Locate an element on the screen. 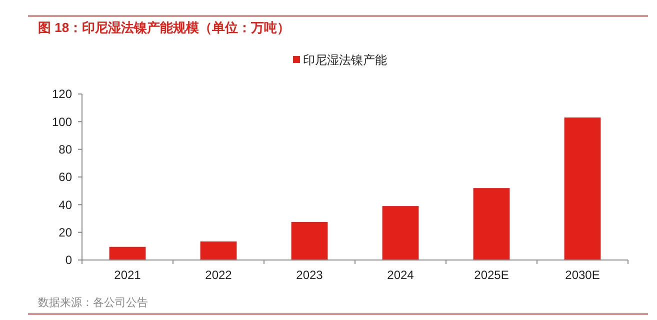  source-note: 数据来源：各公司公告 is located at coordinates (93, 302).